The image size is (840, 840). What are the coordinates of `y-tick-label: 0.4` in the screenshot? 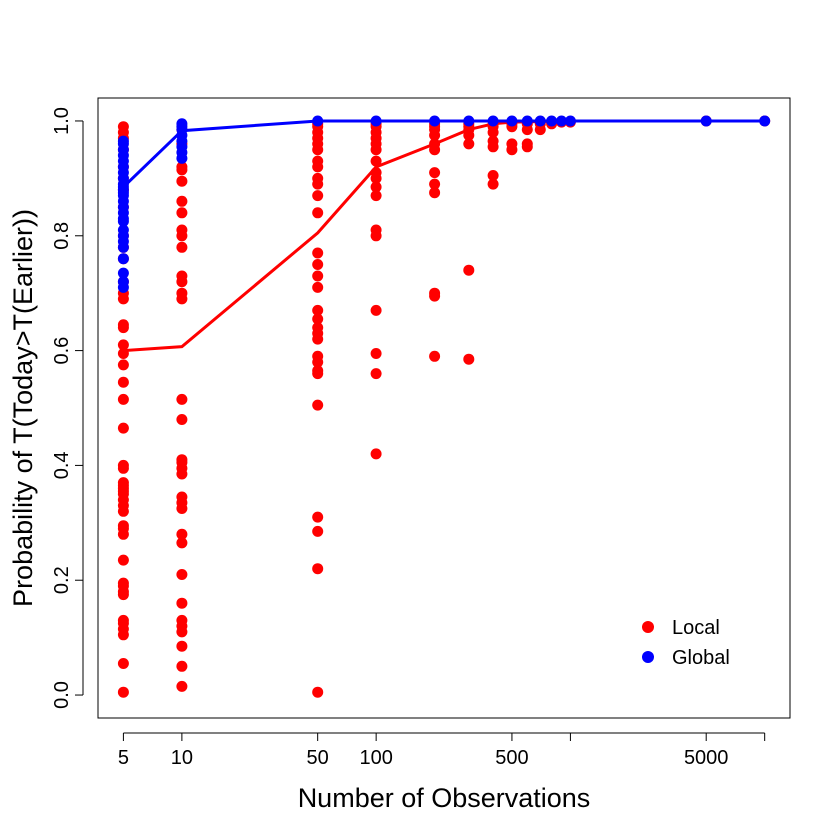 It's located at (62, 465).